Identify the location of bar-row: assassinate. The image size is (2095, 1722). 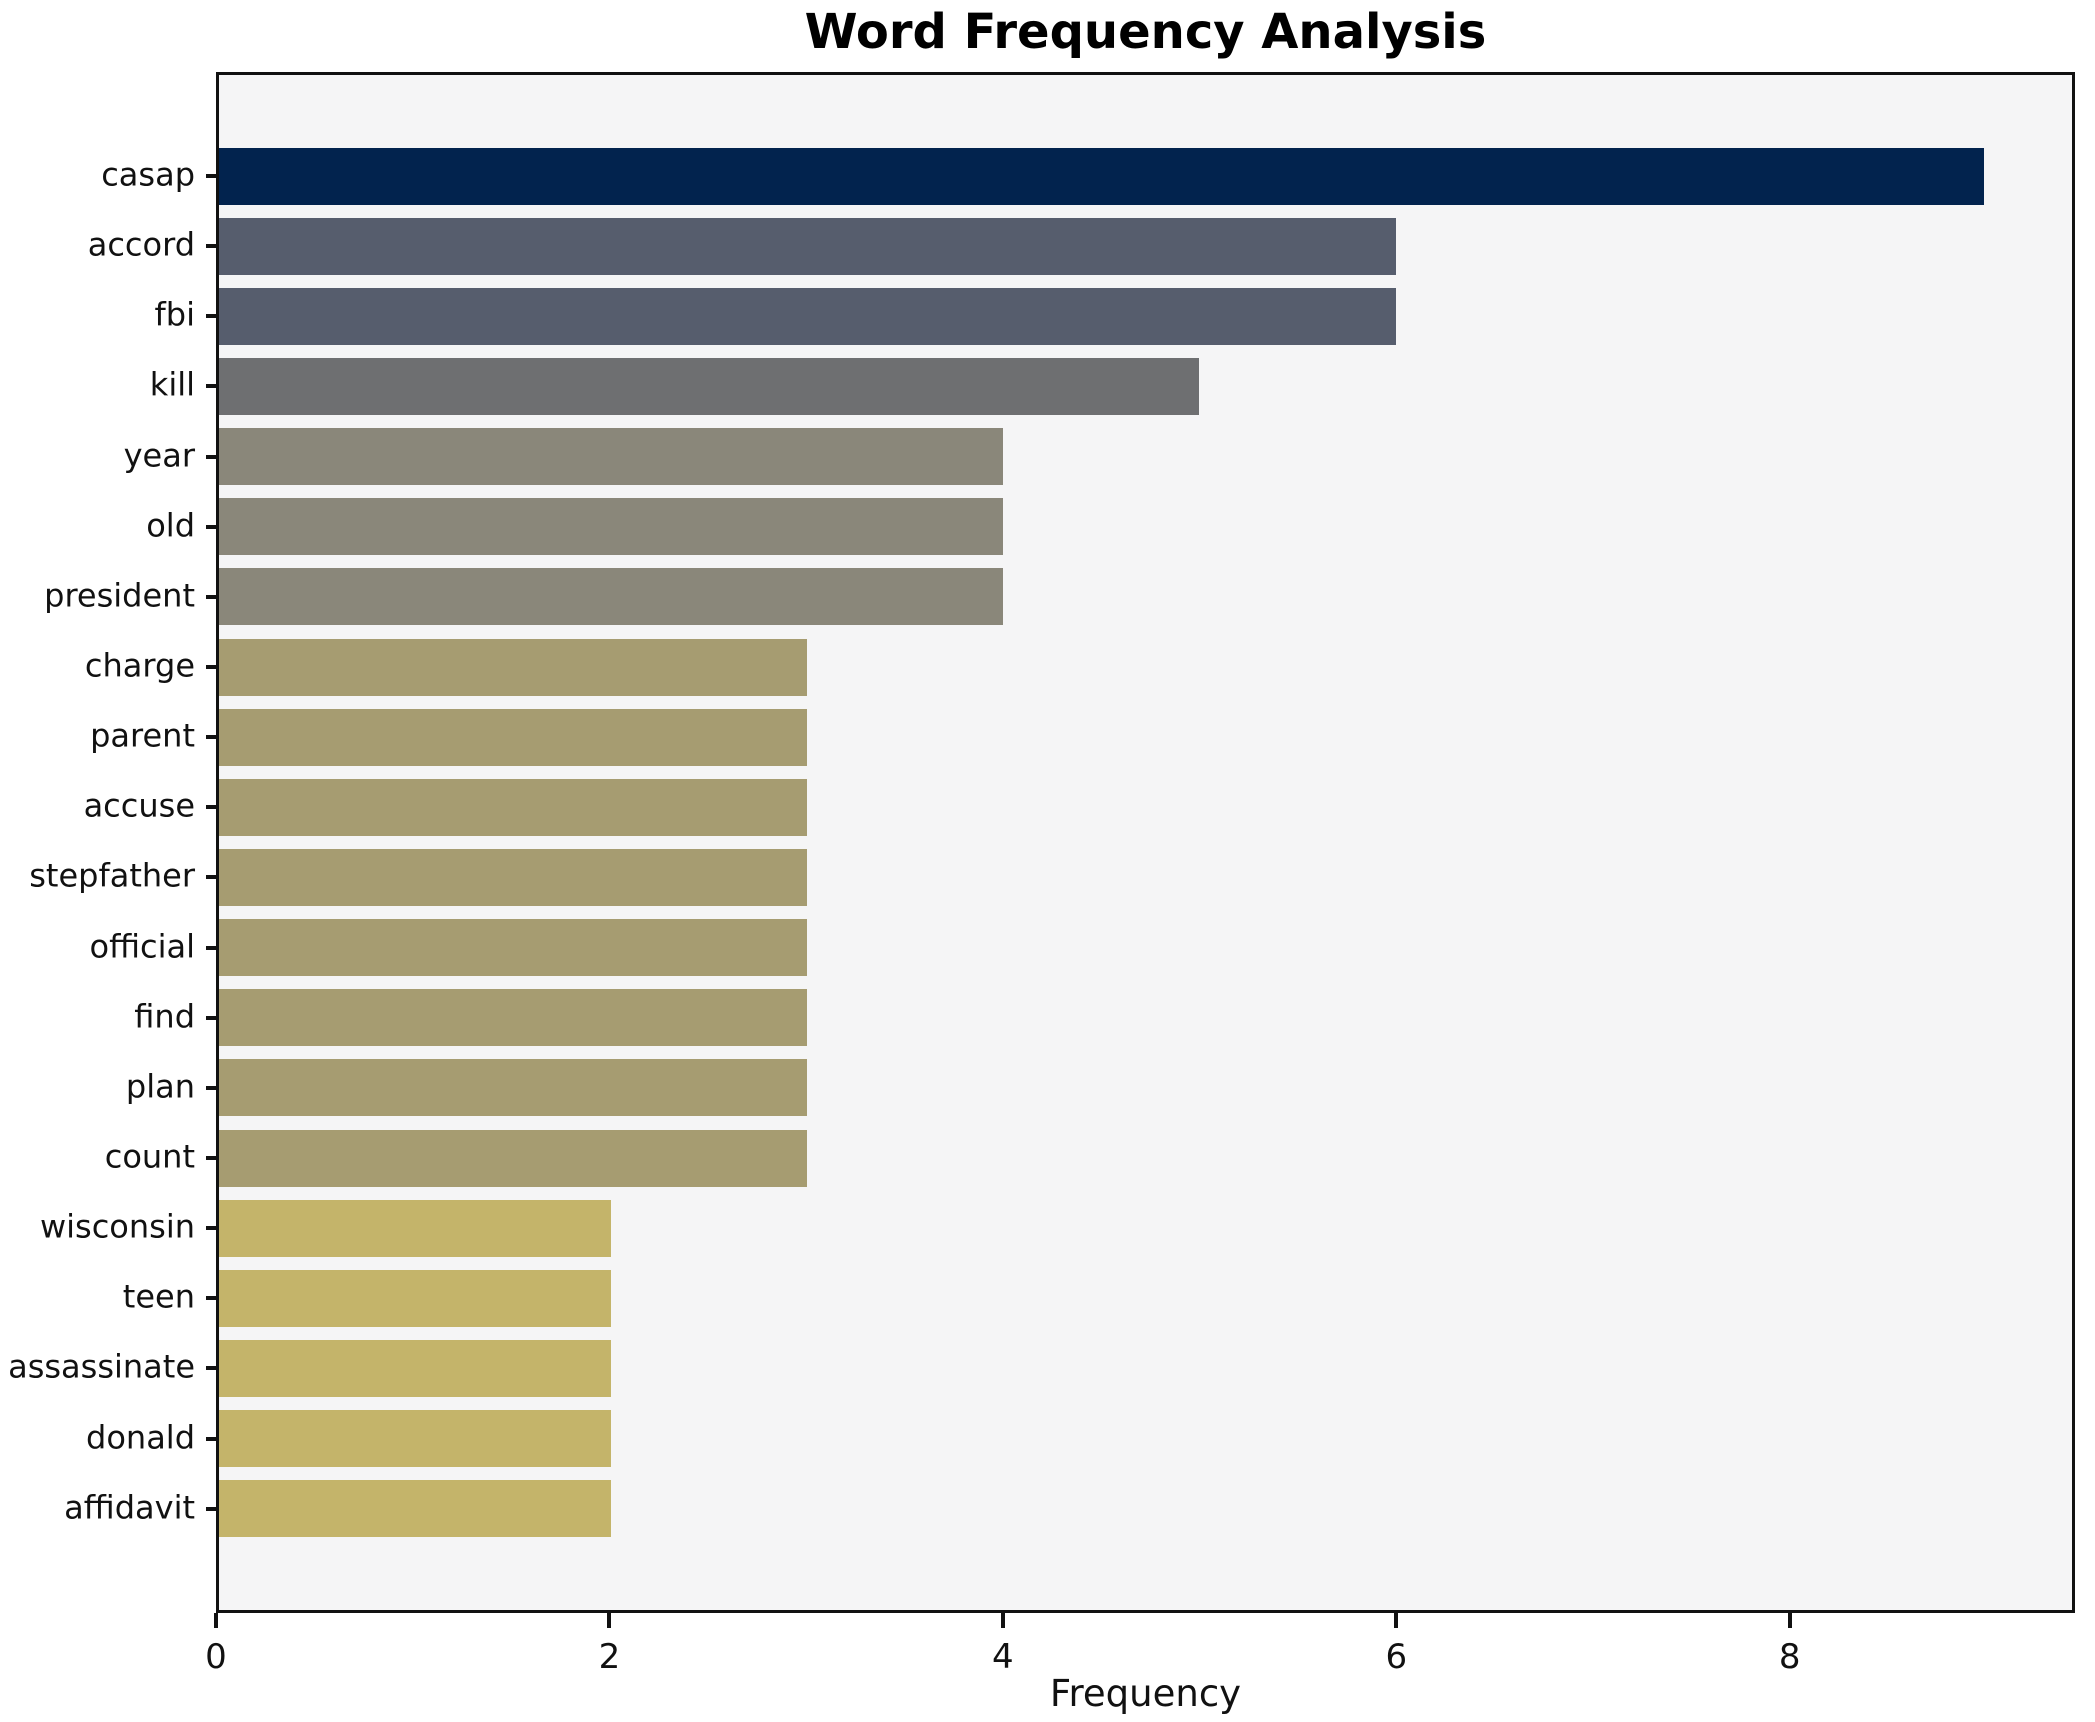
(1040, 1368).